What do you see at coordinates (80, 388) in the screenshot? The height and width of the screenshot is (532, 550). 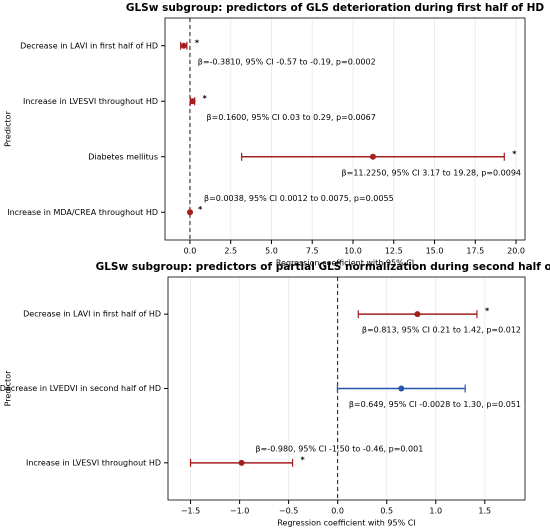 I see `y-tick-label: Decrease in LVEDVI in second half of HD` at bounding box center [80, 388].